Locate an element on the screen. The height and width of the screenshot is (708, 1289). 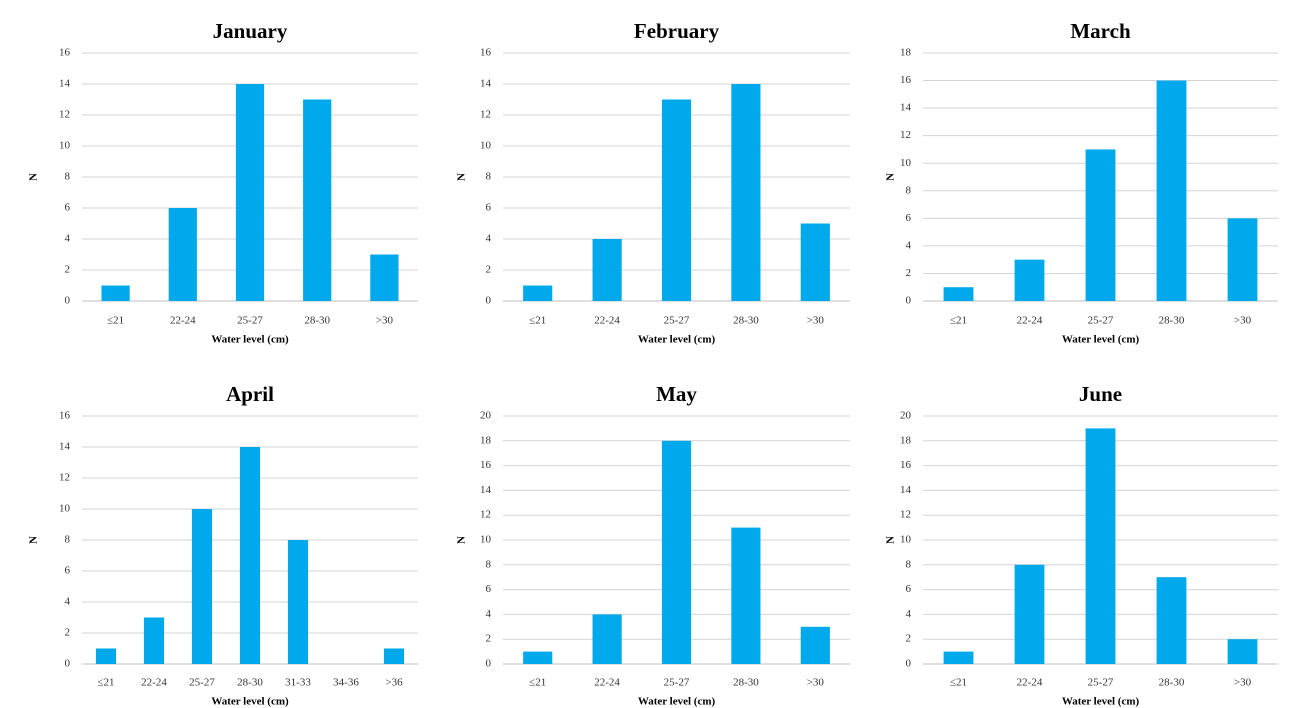
chart-title: March is located at coordinates (1100, 31).